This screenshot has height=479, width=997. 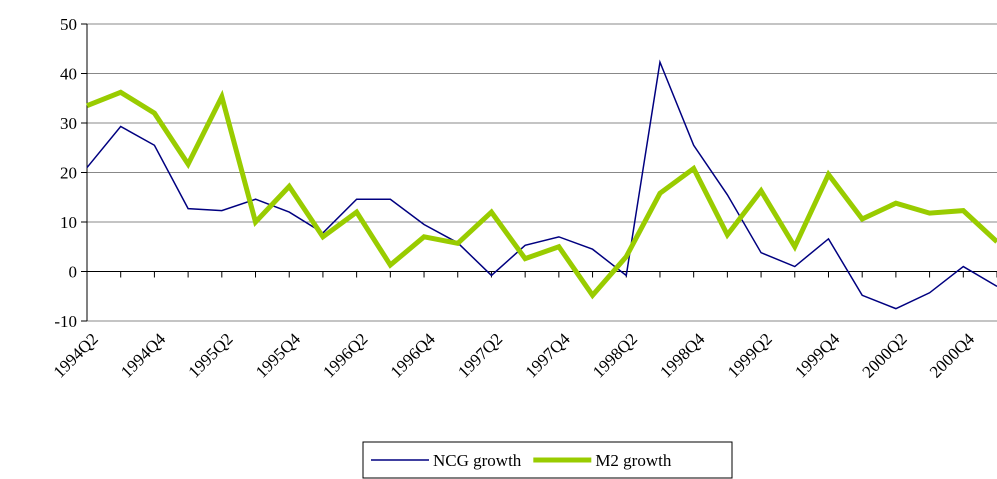 What do you see at coordinates (68, 74) in the screenshot?
I see `y-tick-label: 40` at bounding box center [68, 74].